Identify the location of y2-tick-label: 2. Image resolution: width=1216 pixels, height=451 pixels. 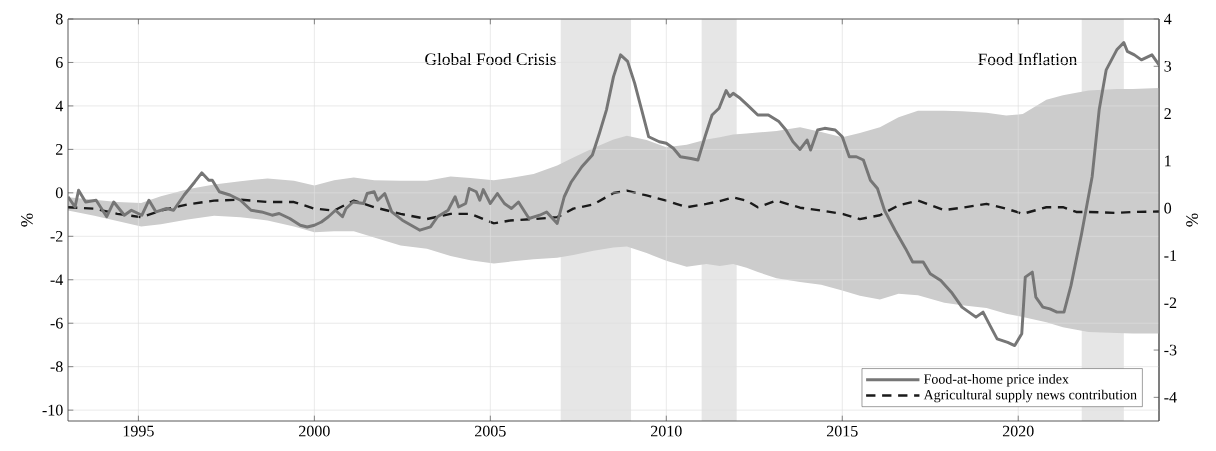
(1167, 113).